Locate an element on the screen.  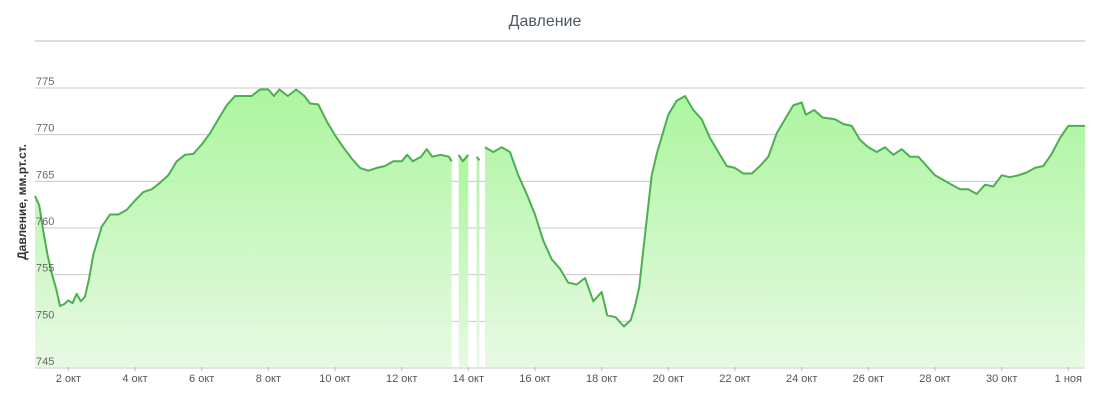
x-tick-label: 1 ноя is located at coordinates (1068, 379).